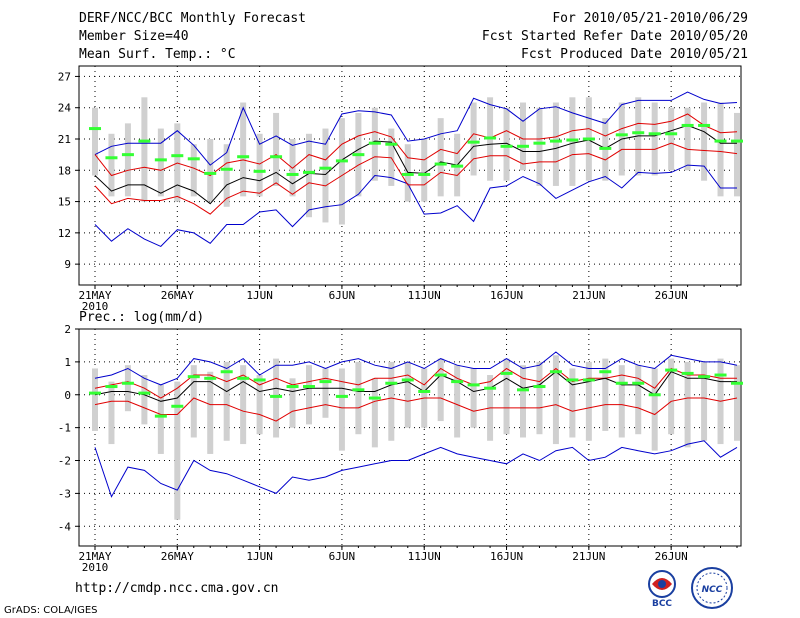  What do you see at coordinates (712, 590) in the screenshot?
I see `ncc-logo-text: NCC` at bounding box center [712, 590].